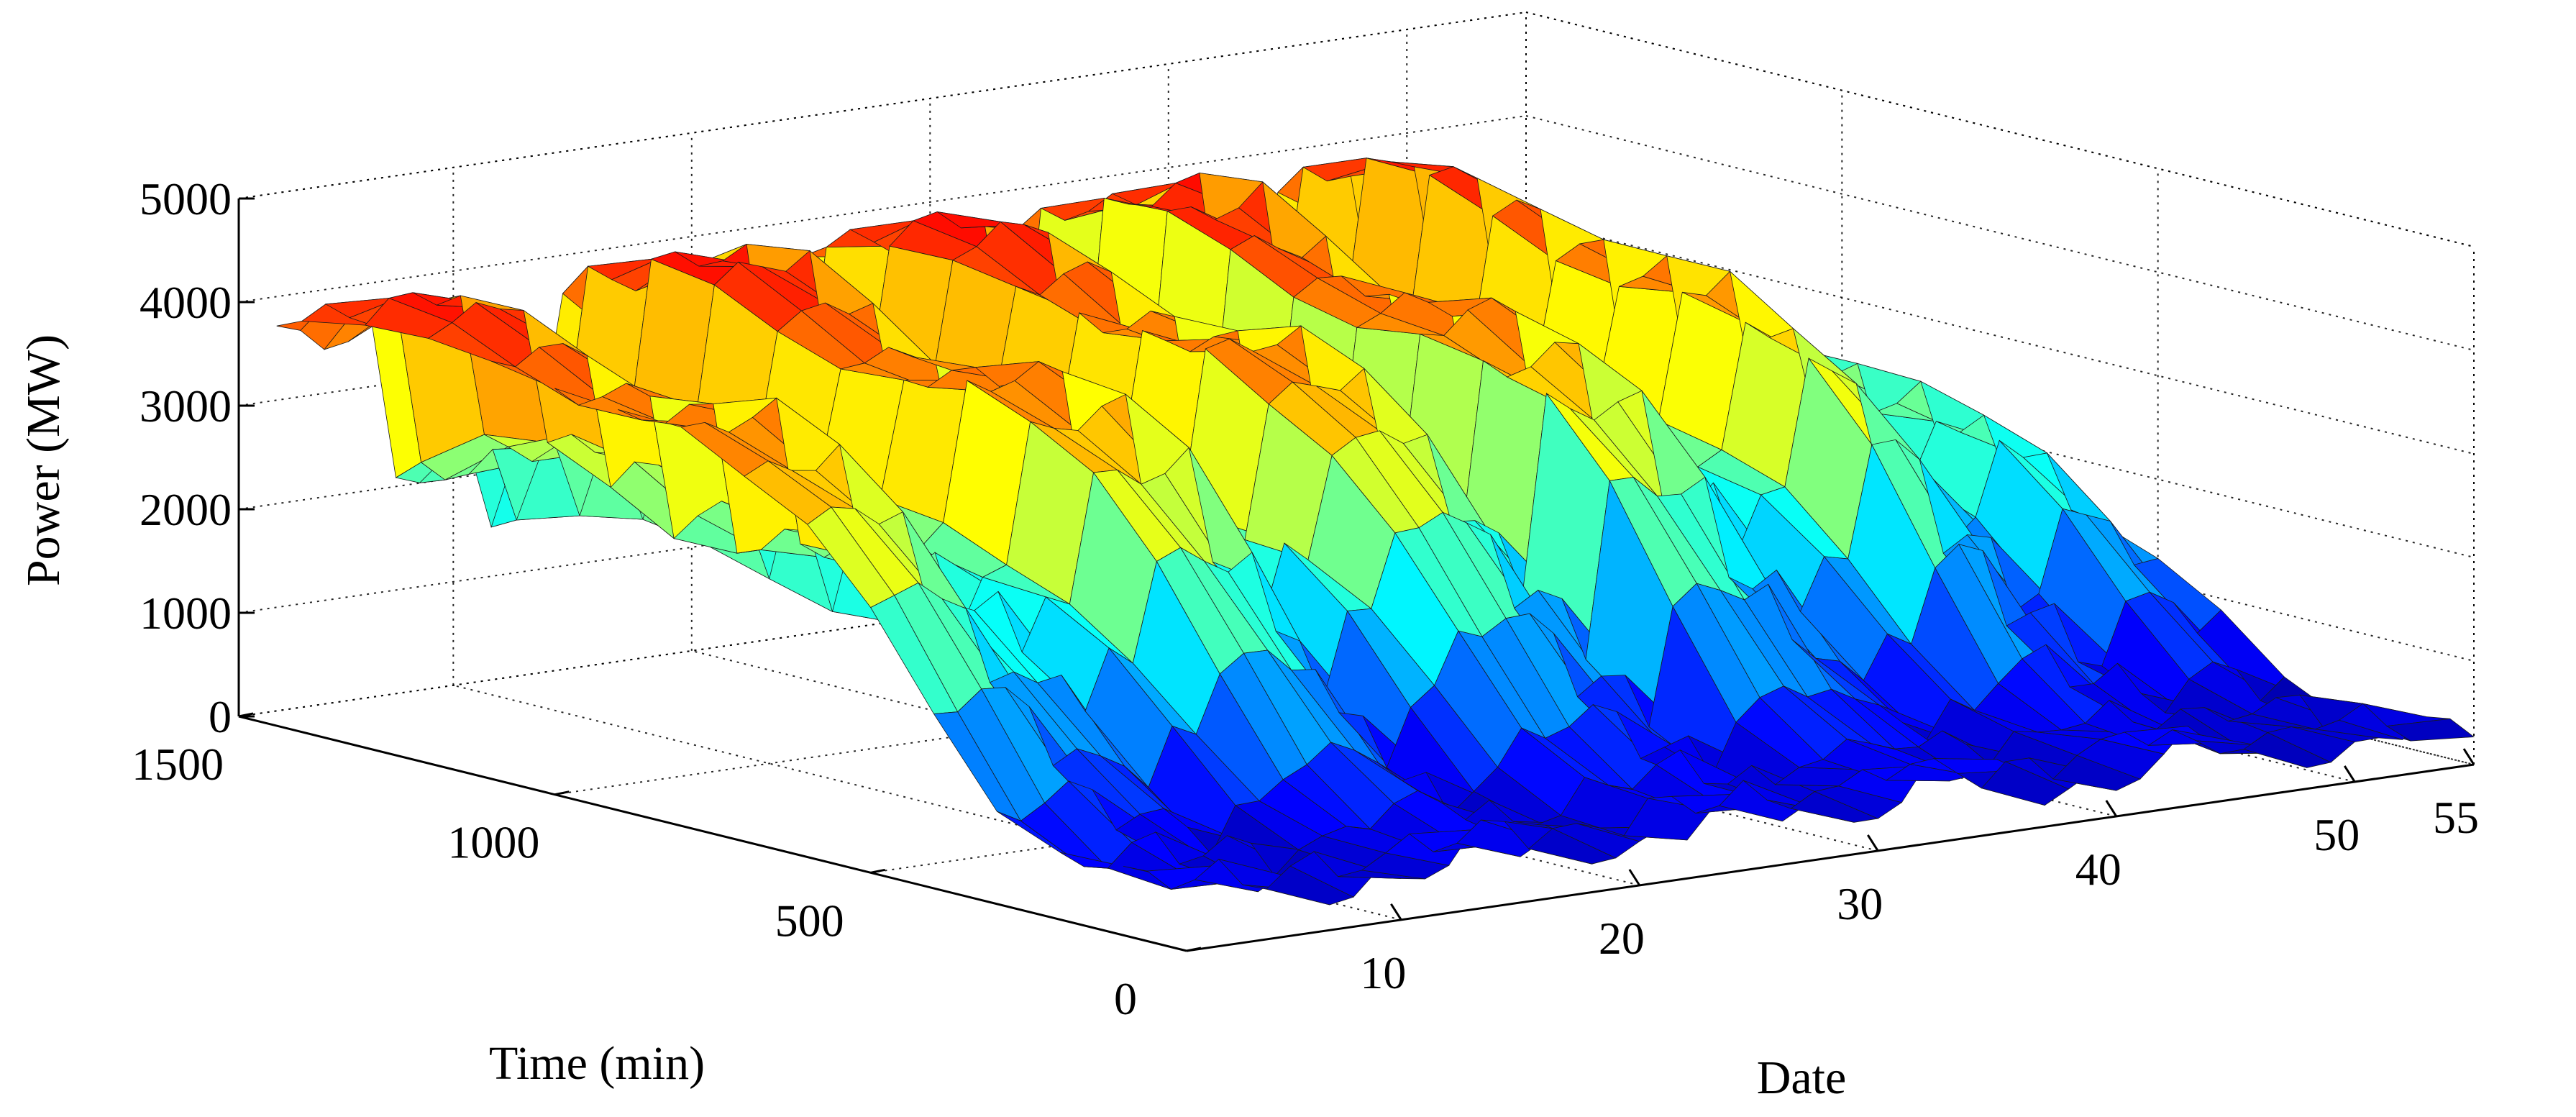 The height and width of the screenshot is (1117, 2576). Describe the element at coordinates (43, 460) in the screenshot. I see `z-axis-title: Power (MW)` at that location.